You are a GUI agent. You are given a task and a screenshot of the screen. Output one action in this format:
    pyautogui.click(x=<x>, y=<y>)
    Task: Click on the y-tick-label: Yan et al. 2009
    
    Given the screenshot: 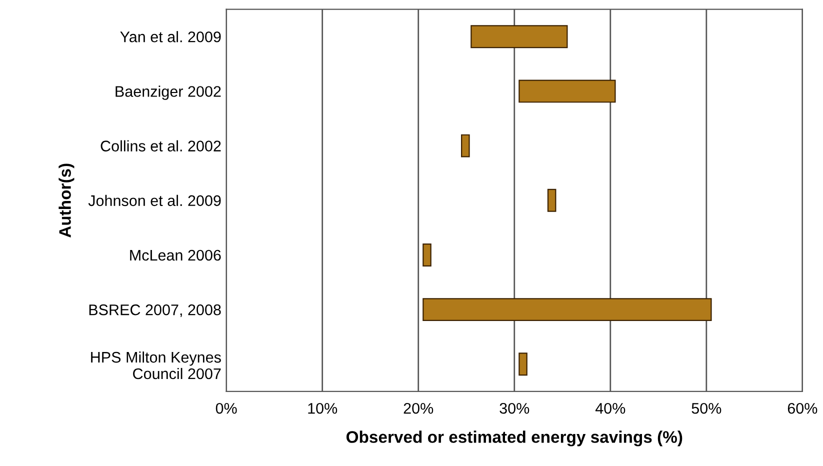 What is the action you would take?
    pyautogui.click(x=170, y=36)
    